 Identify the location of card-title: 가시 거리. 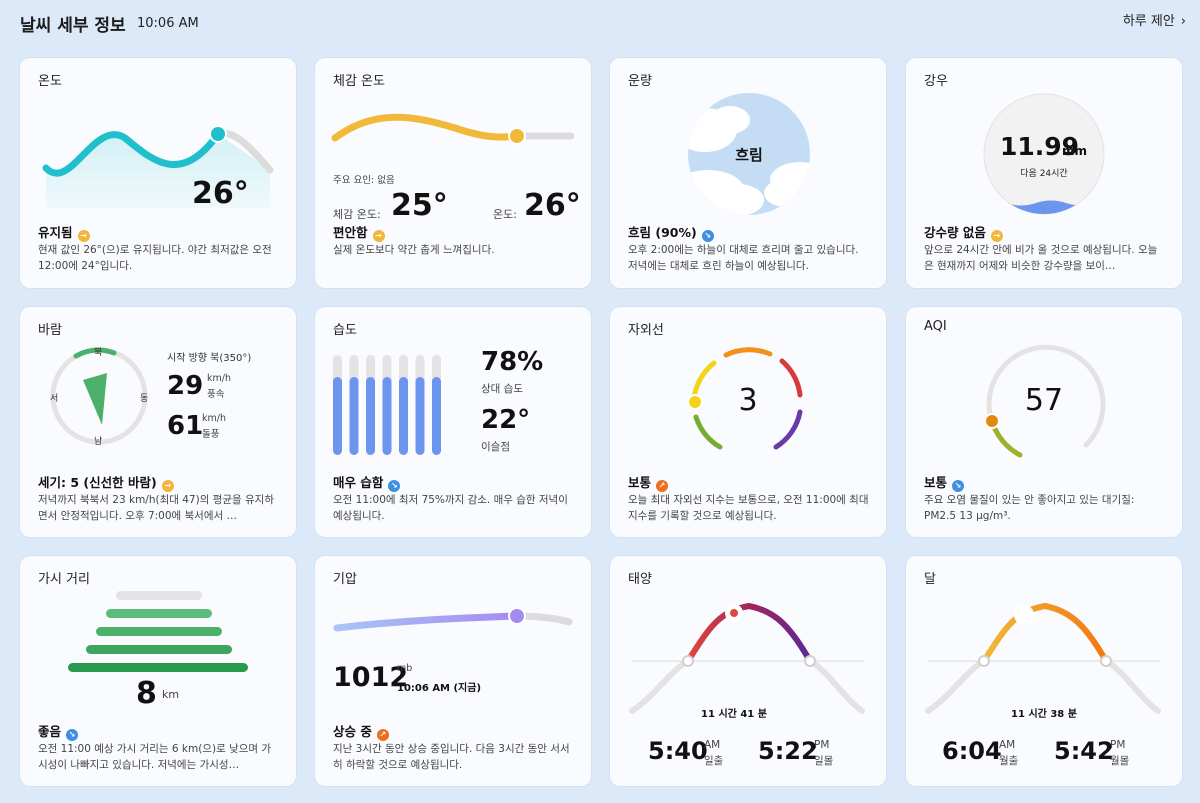
(64, 579).